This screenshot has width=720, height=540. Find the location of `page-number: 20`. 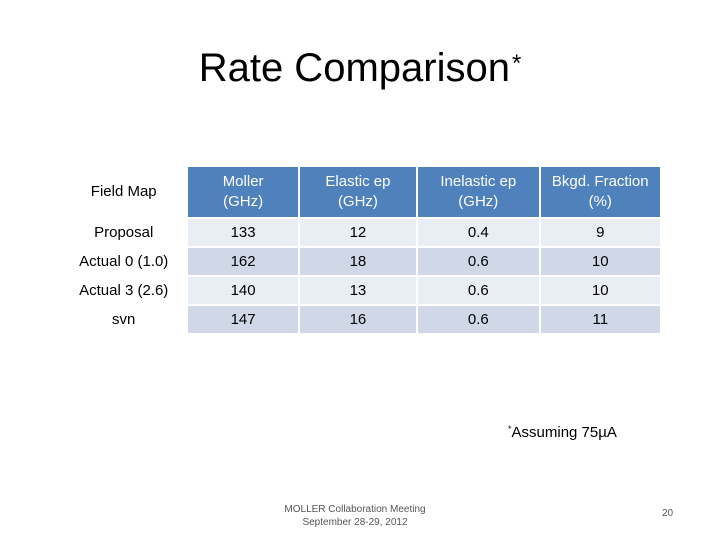

page-number: 20 is located at coordinates (668, 513).